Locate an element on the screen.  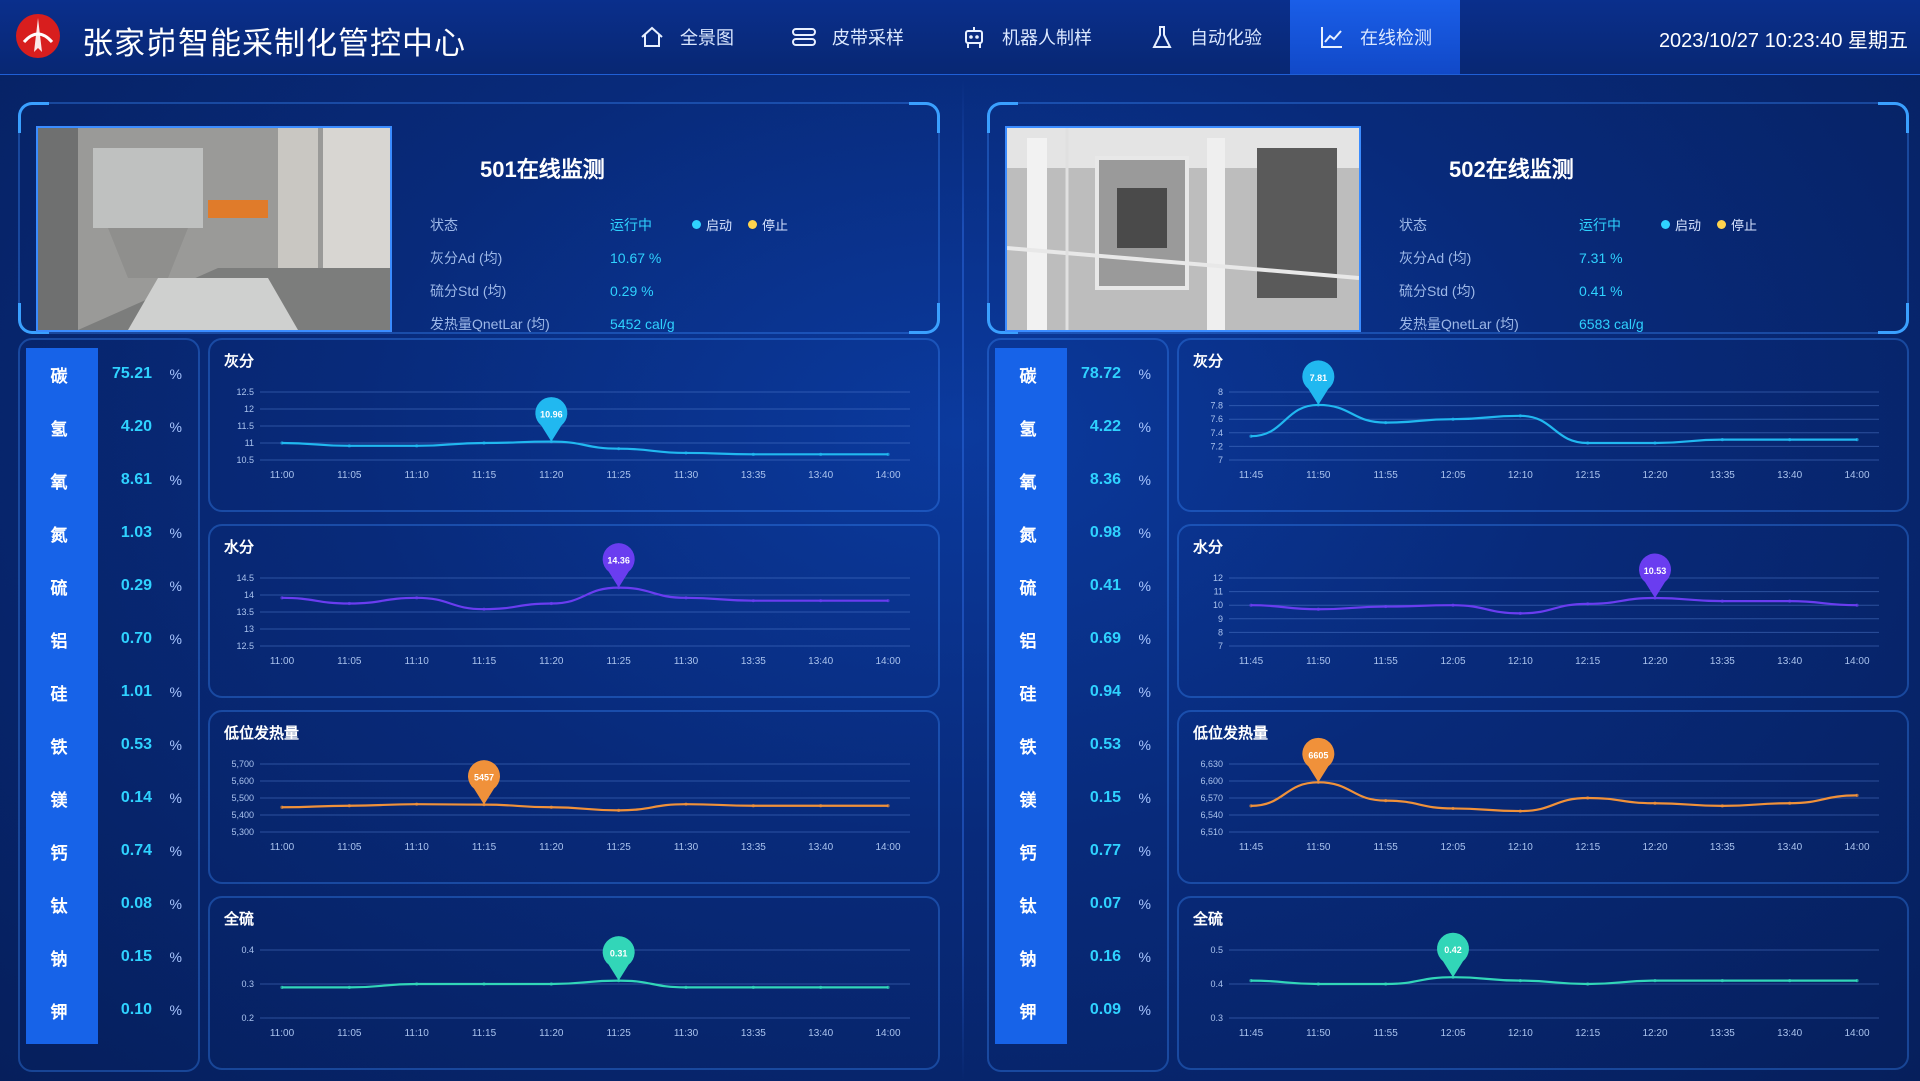
nav-robot-prep: 机器人制样 is located at coordinates (1026, 37).